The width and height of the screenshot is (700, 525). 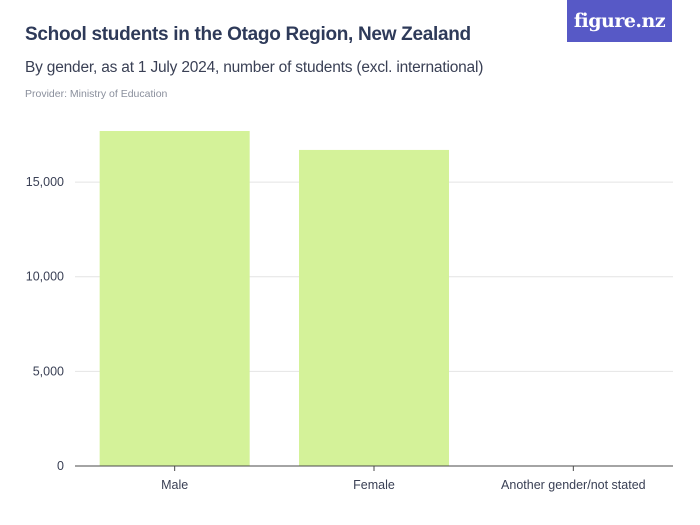 What do you see at coordinates (60, 466) in the screenshot?
I see `y-tick-label: 0` at bounding box center [60, 466].